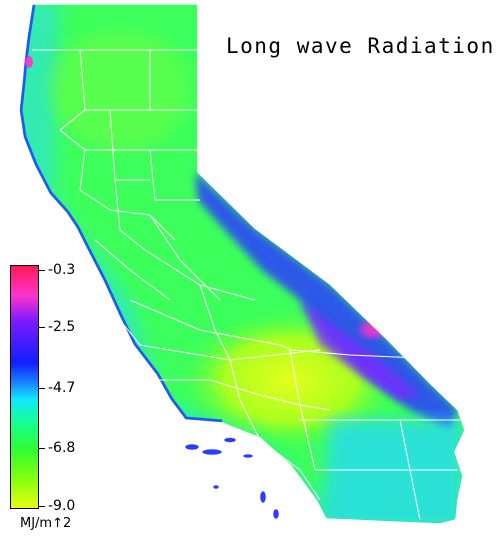 Image resolution: width=500 pixels, height=550 pixels. What do you see at coordinates (29, 62) in the screenshot?
I see `north-coast-peak` at bounding box center [29, 62].